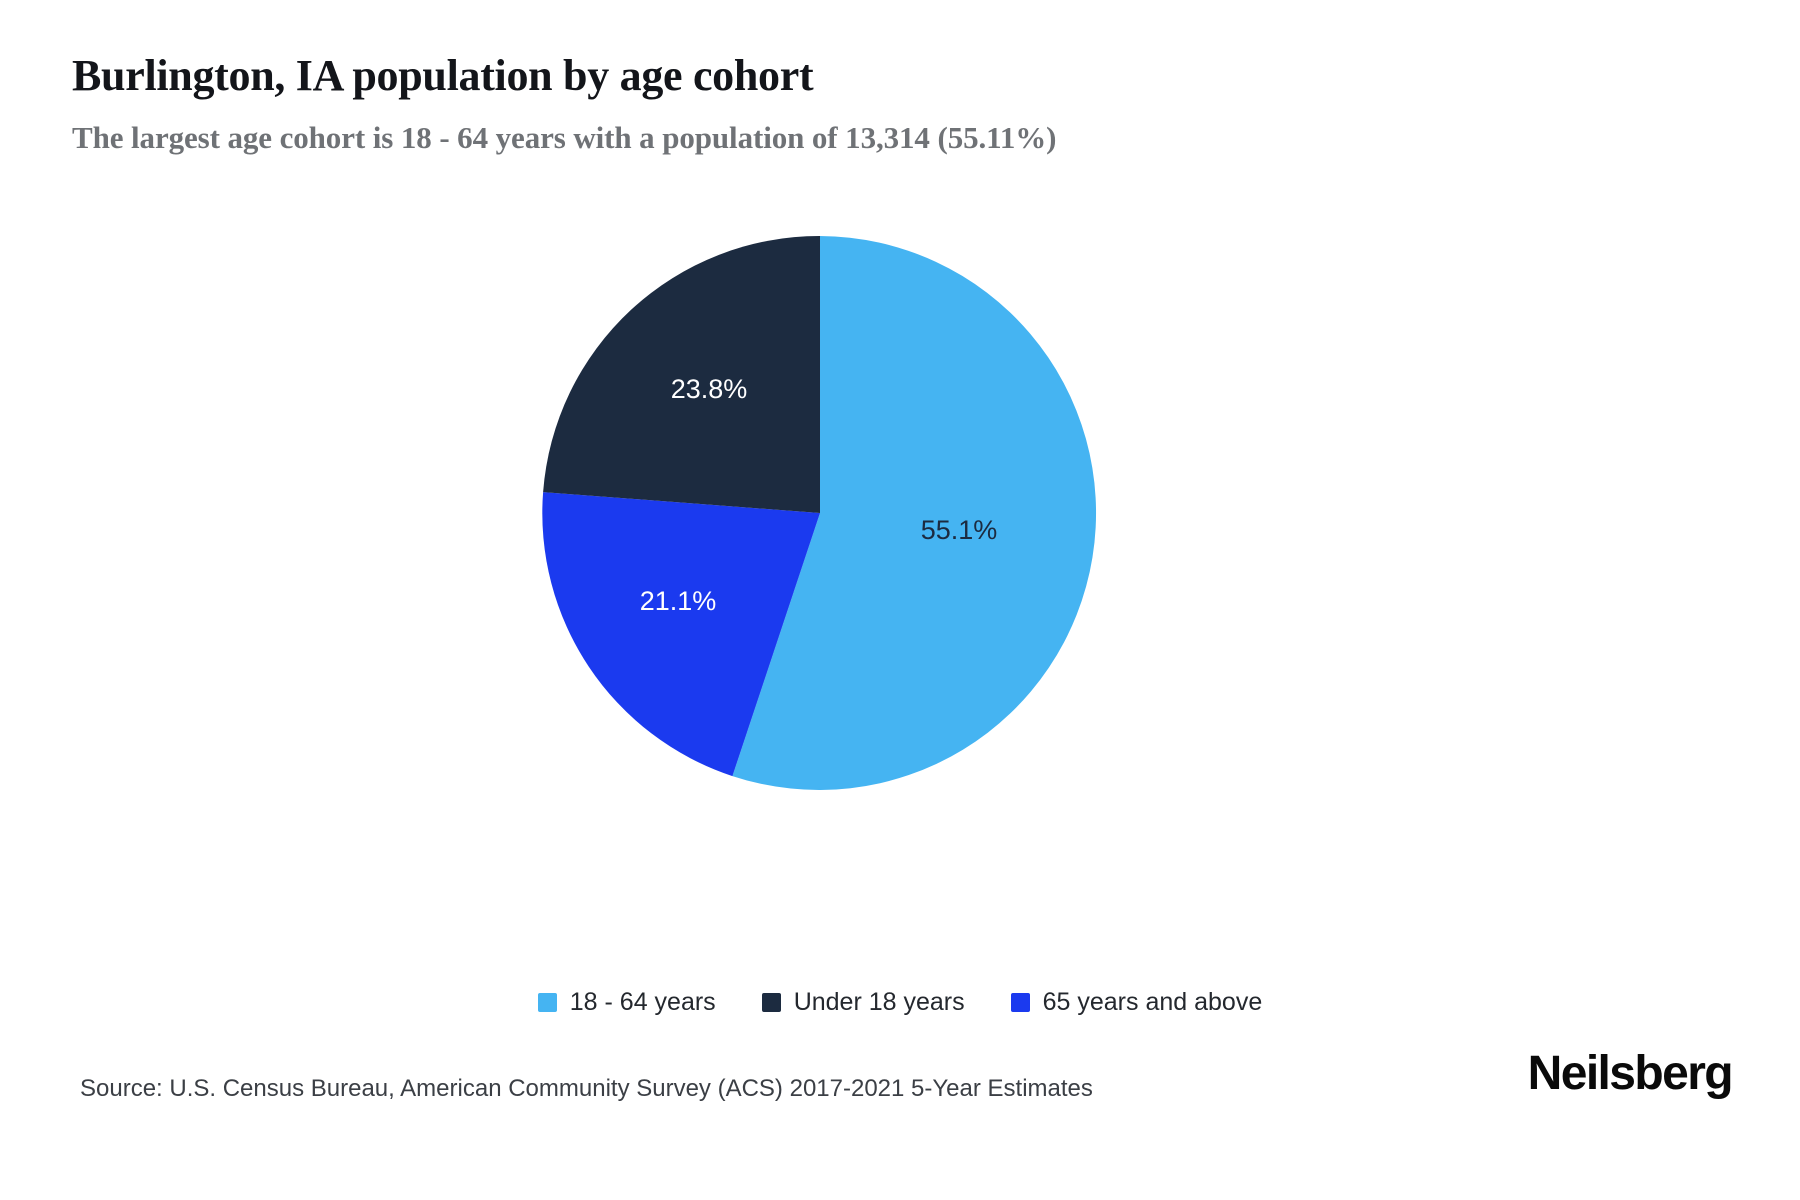  What do you see at coordinates (1152, 1002) in the screenshot?
I see `legend-label: 65 years and above` at bounding box center [1152, 1002].